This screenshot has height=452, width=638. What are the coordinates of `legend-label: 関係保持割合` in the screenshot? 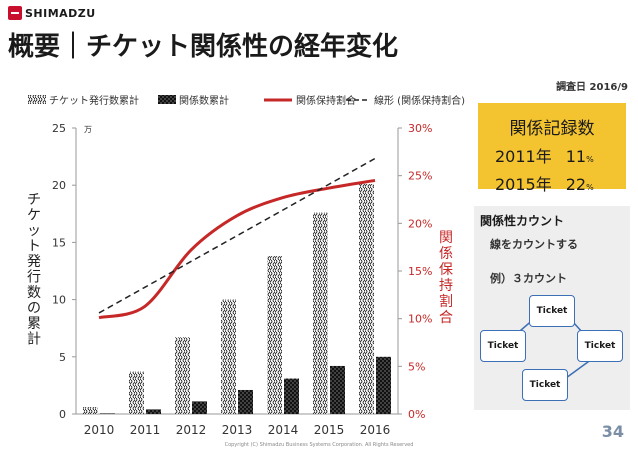 It's located at (326, 100).